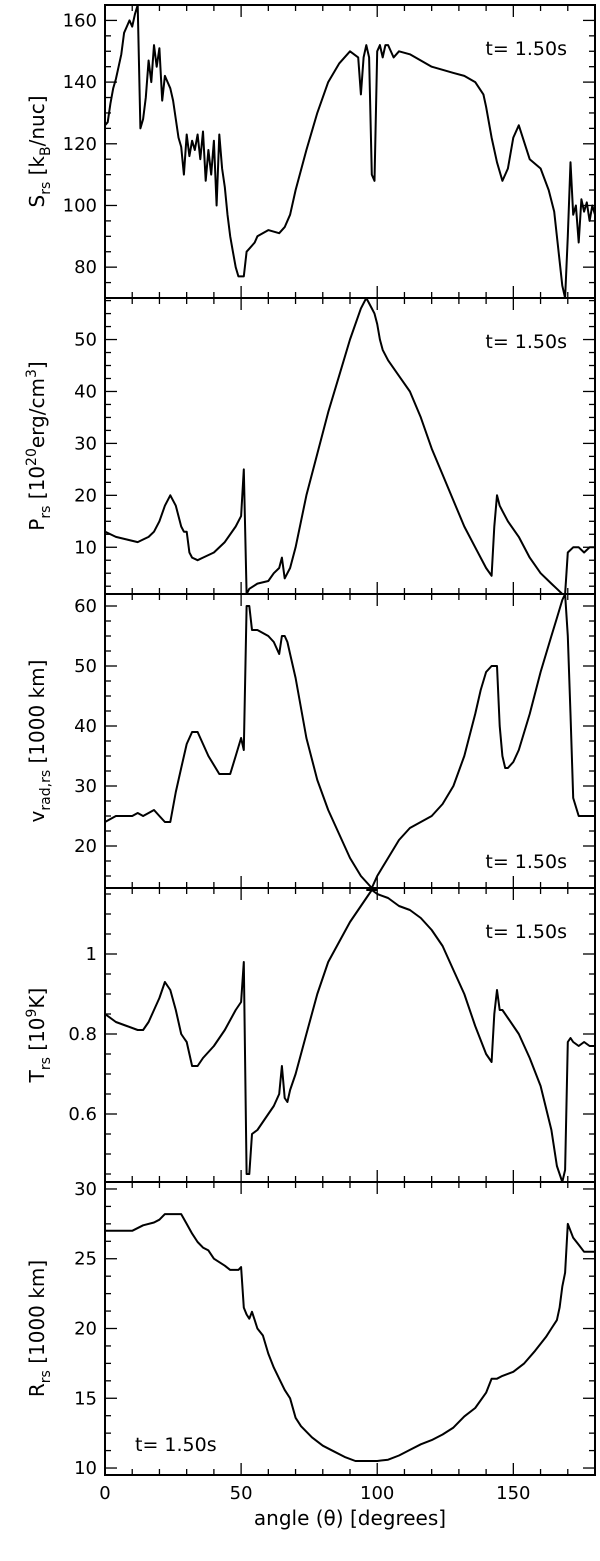 Image resolution: width=600 pixels, height=1561 pixels. Describe the element at coordinates (82, 1114) in the screenshot. I see `y-tick-label: 0.6` at that location.